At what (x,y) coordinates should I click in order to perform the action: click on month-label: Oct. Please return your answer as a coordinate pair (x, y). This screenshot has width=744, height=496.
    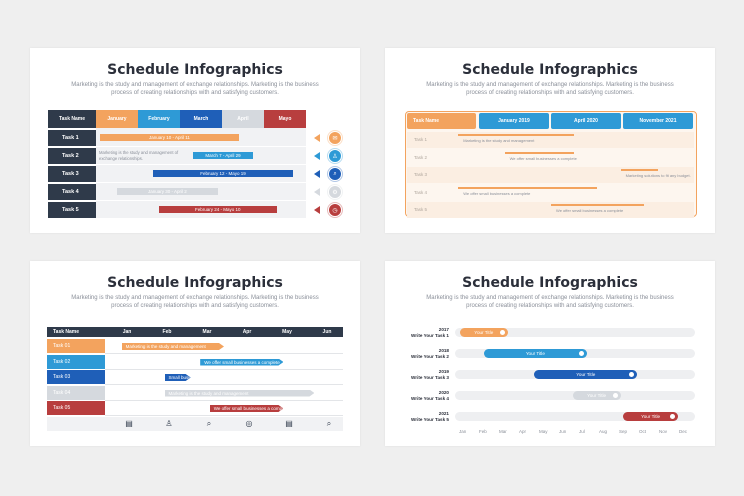
    Looking at the image, I should click on (643, 431).